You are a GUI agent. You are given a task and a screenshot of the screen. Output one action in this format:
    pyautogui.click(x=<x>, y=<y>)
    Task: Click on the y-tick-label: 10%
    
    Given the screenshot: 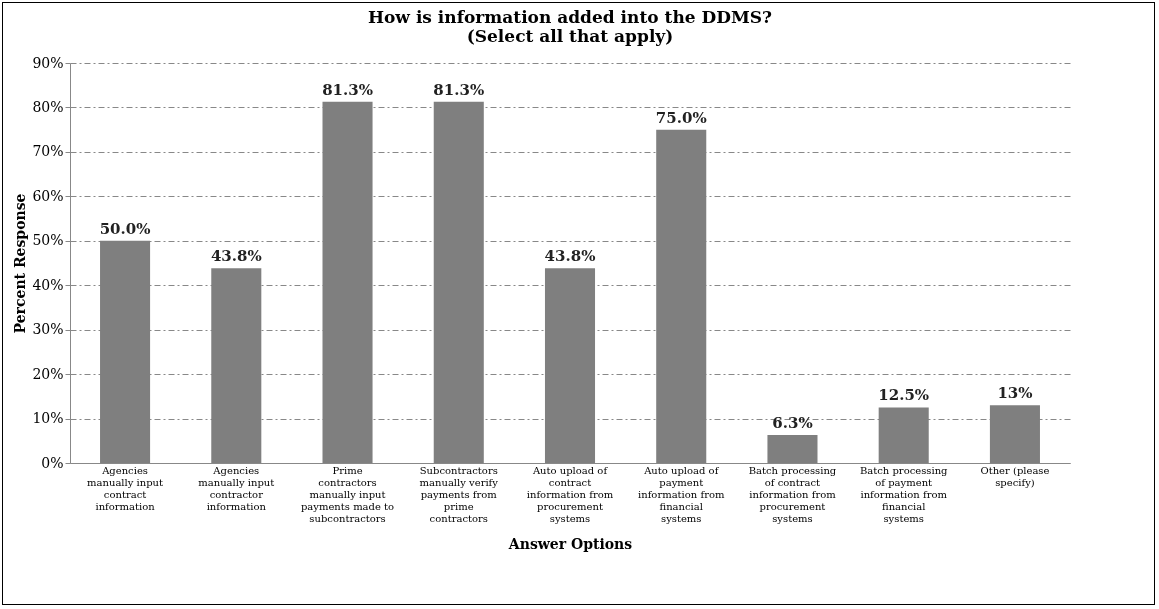 What is the action you would take?
    pyautogui.click(x=48, y=418)
    